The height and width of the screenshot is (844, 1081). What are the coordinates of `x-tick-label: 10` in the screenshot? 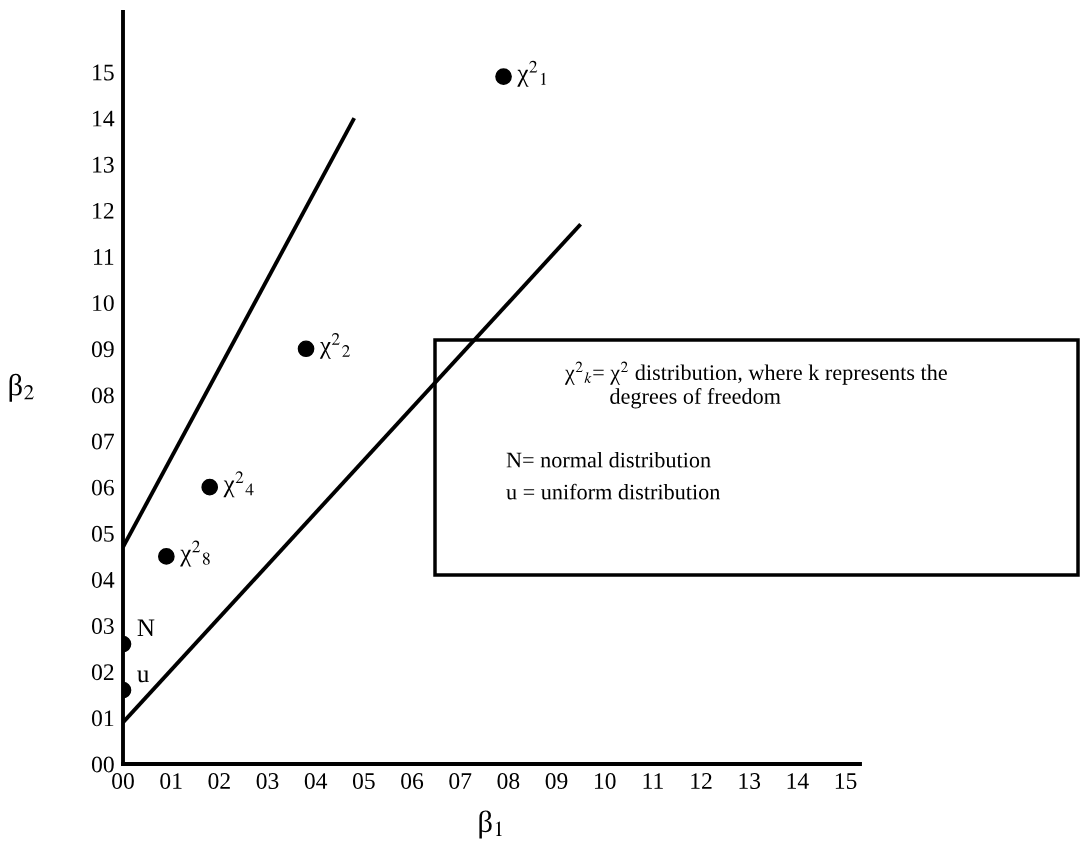 It's located at (605, 781).